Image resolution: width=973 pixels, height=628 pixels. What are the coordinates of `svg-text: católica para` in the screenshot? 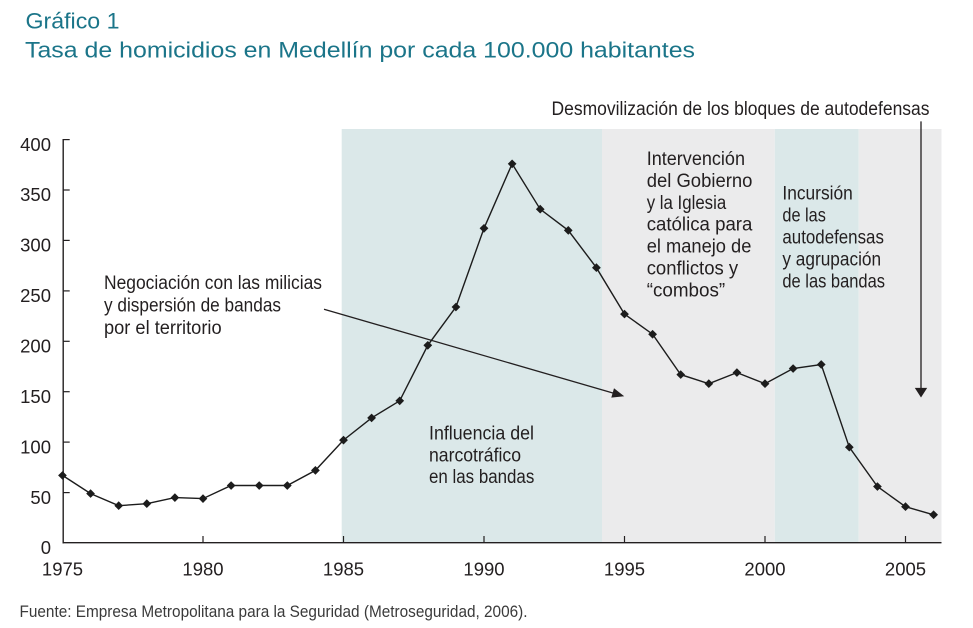 It's located at (700, 225).